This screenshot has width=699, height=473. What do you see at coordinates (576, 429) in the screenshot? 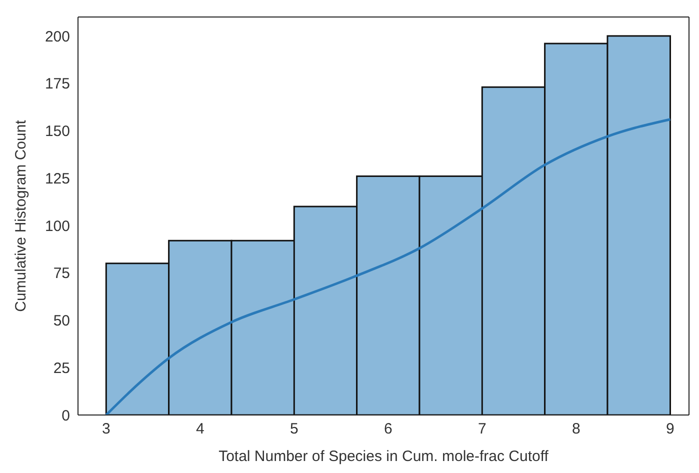
I see `x-tick-label: 8` at bounding box center [576, 429].